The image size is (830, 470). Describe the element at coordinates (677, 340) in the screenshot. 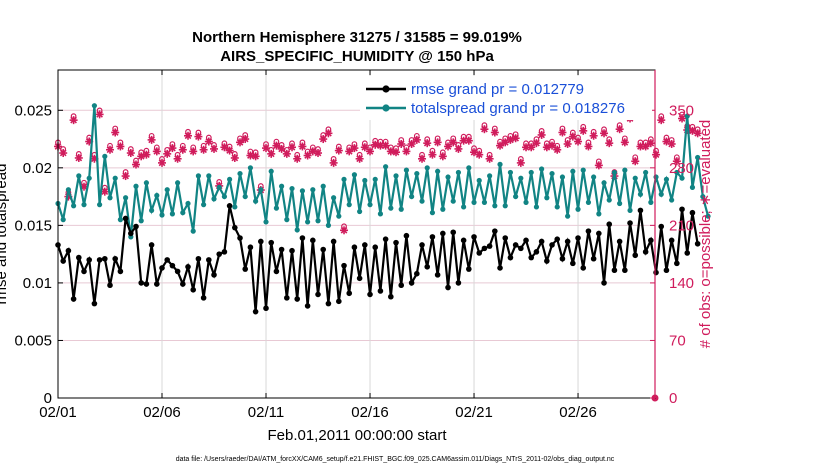

I see `y-tick-label-right: 70` at that location.